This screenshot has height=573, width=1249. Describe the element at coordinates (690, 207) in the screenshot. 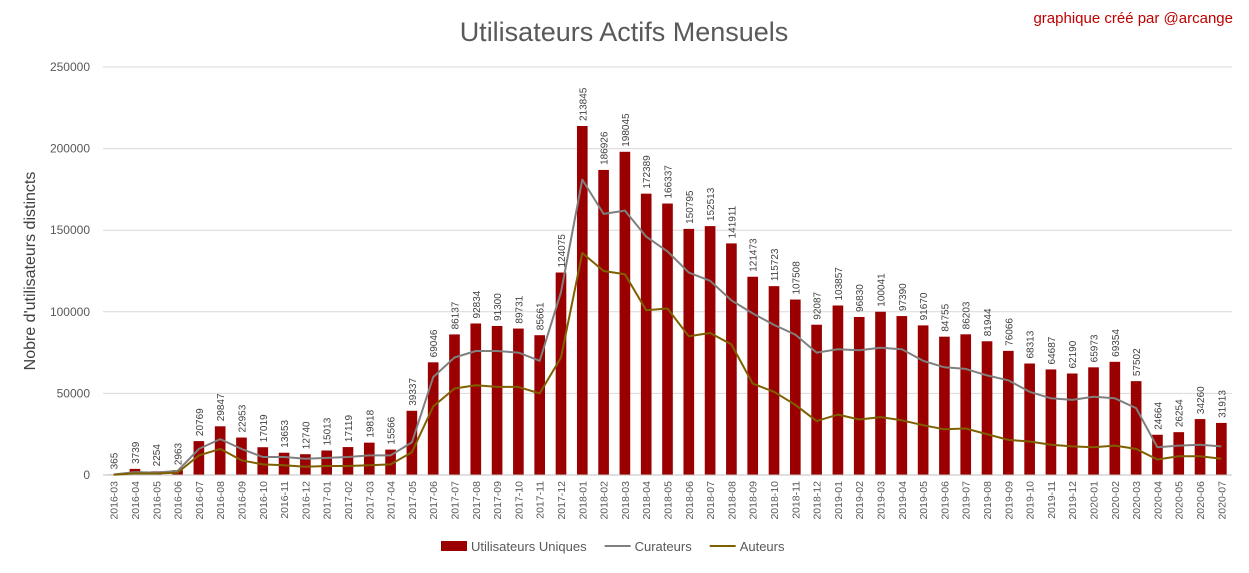

I see `data-label: 150795` at that location.